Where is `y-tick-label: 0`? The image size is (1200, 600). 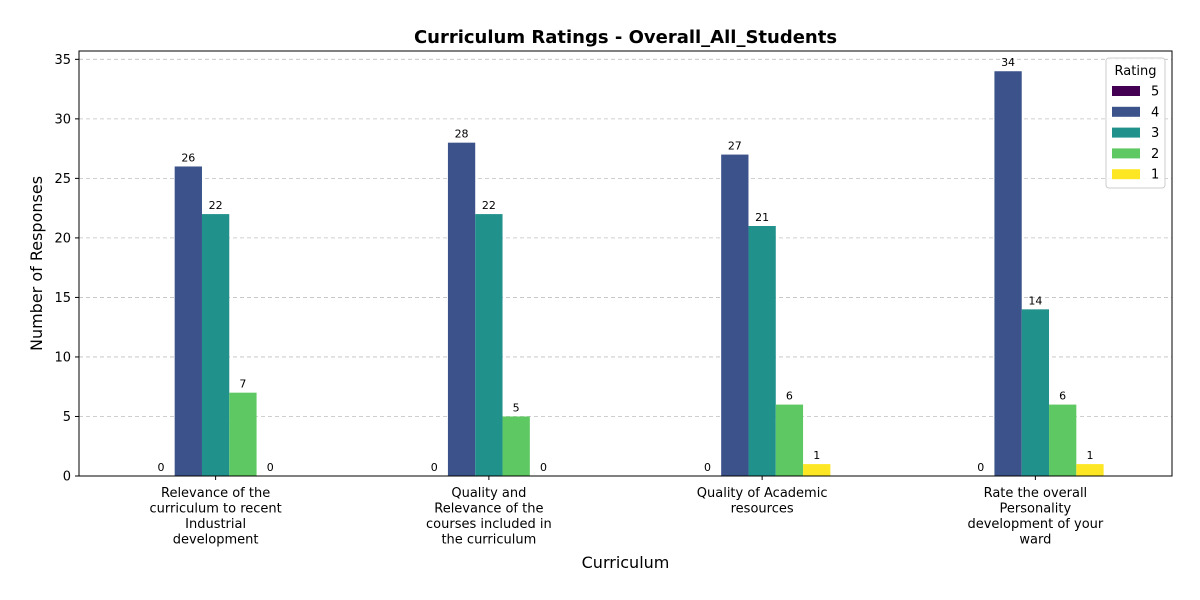
y-tick-label: 0 is located at coordinates (67, 477).